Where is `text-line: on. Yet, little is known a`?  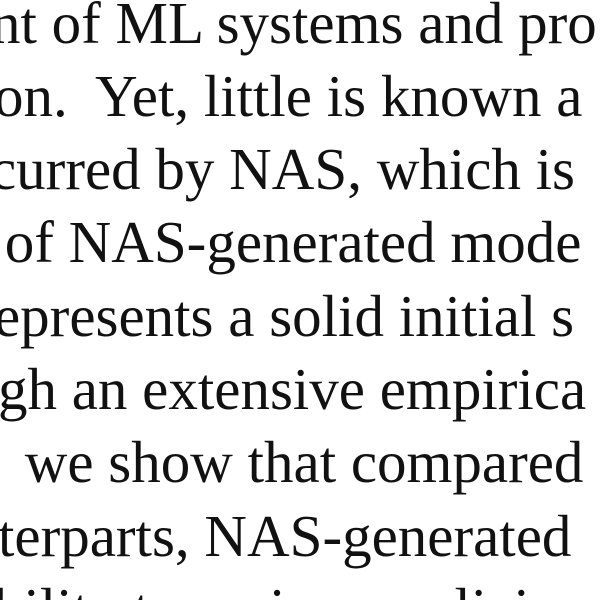
text-line: on. Yet, little is known a is located at coordinates (291, 96).